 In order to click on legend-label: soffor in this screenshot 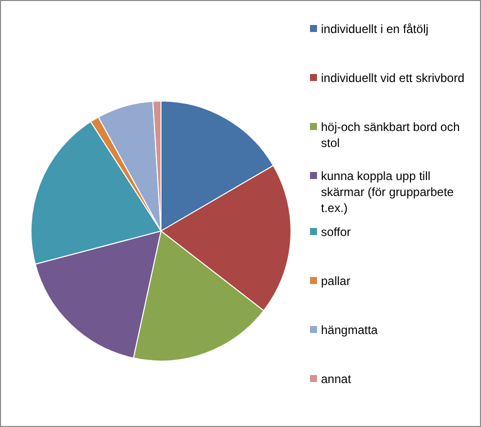, I will do `click(336, 232)`.